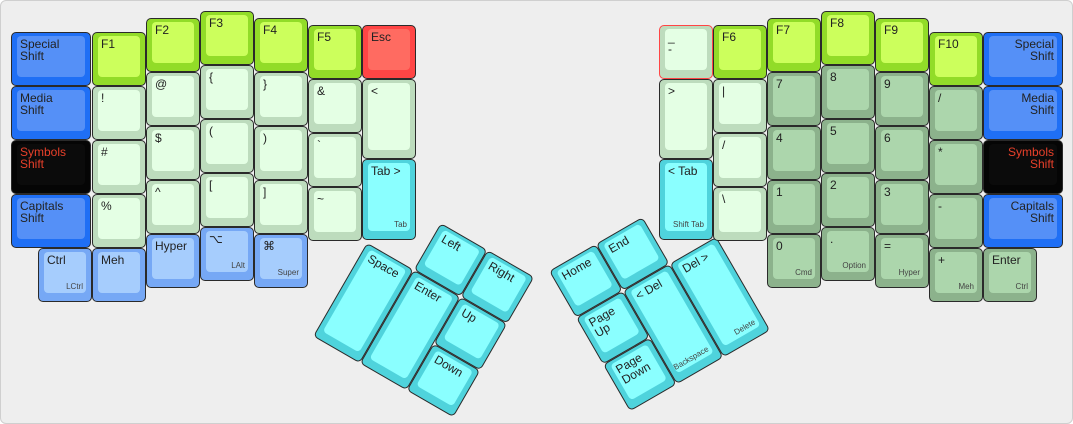 Image resolution: width=1073 pixels, height=424 pixels. I want to click on key-symbol: (, so click(227, 146).